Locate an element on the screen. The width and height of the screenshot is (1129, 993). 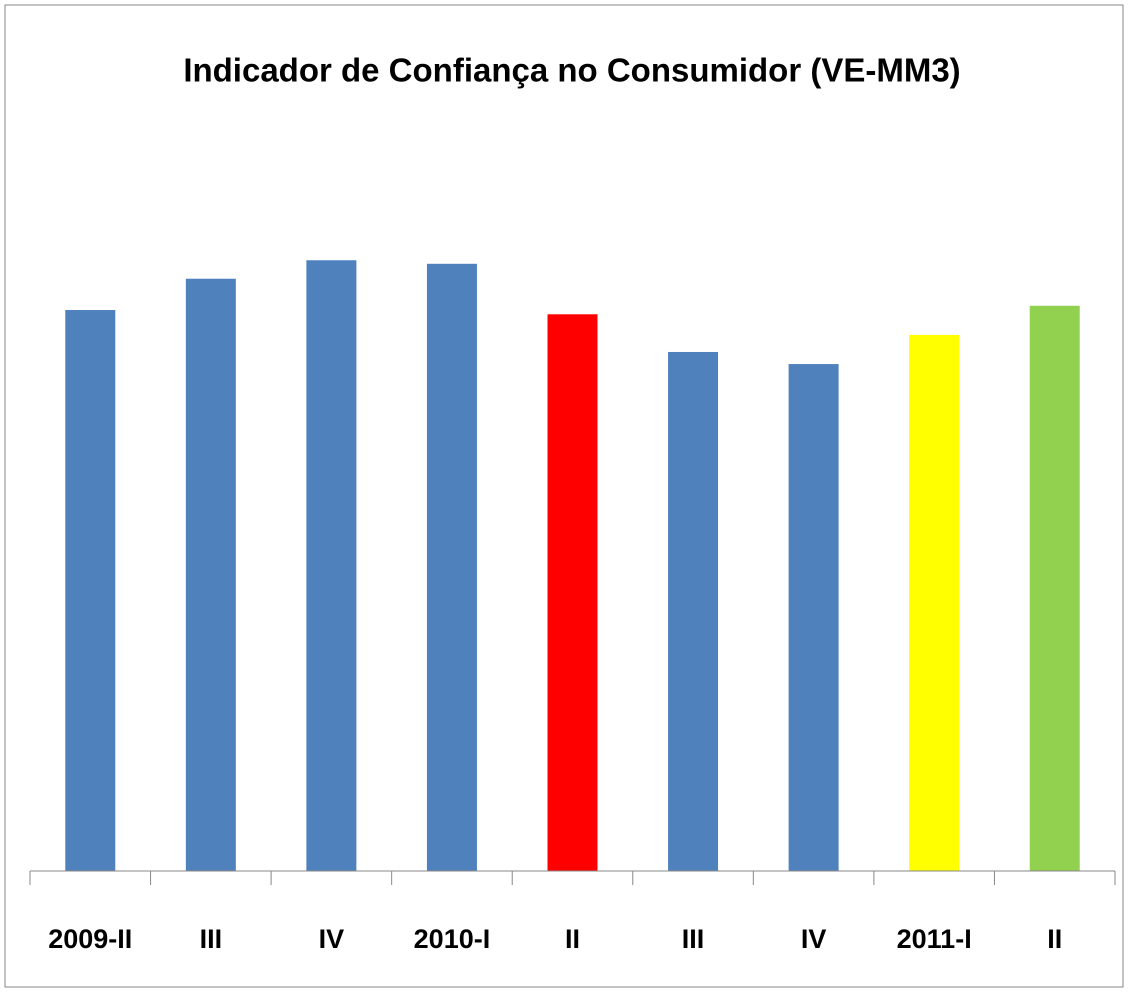
x-tick-label: 2011-I is located at coordinates (934, 939).